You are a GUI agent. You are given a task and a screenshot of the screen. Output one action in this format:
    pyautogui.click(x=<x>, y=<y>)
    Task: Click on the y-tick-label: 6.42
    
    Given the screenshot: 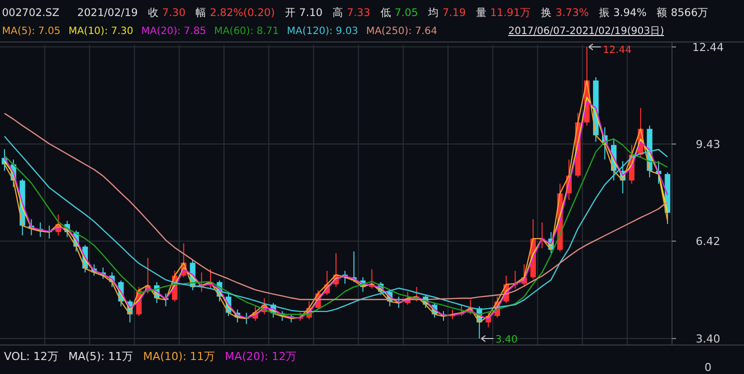 What is the action you would take?
    pyautogui.click(x=708, y=241)
    